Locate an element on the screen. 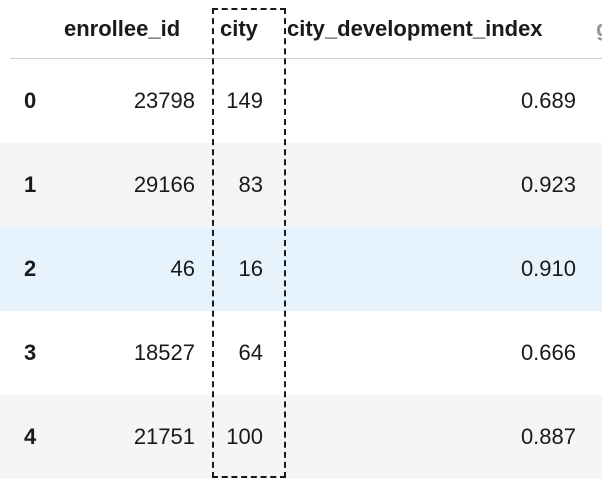 This screenshot has height=496, width=602. cell-city: 100 is located at coordinates (244, 436).